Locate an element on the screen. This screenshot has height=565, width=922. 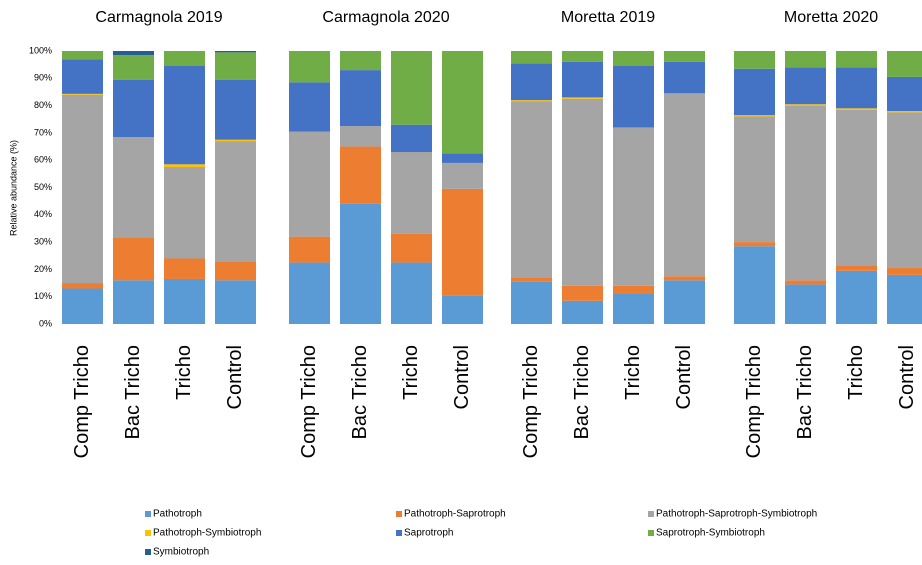
panel-title: Carmagnola 2020 is located at coordinates (385, 17).